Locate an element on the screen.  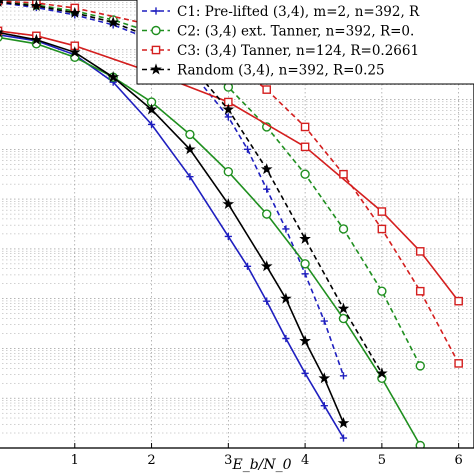
legend-item: C1: Pre-lifted (3,4), m=2, n=392, R is located at coordinates (281, 12).